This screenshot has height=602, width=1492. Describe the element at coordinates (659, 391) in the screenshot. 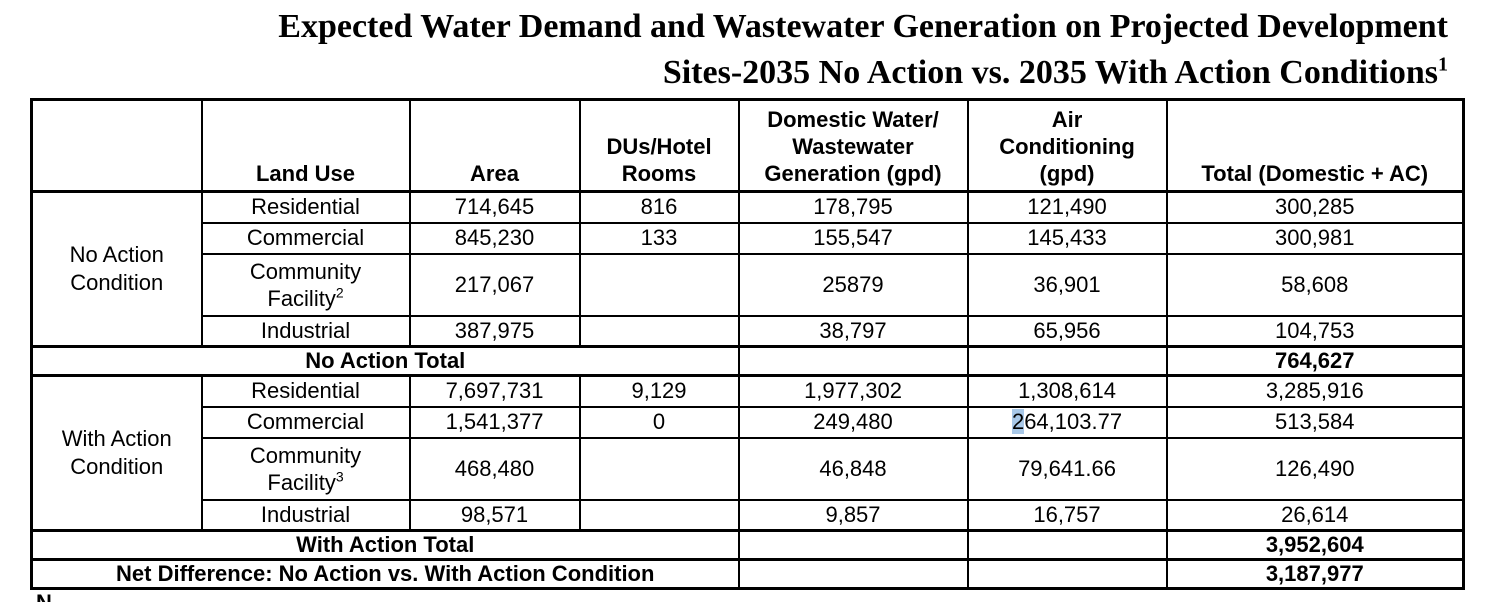

I see `dus-cell: 9,129` at that location.